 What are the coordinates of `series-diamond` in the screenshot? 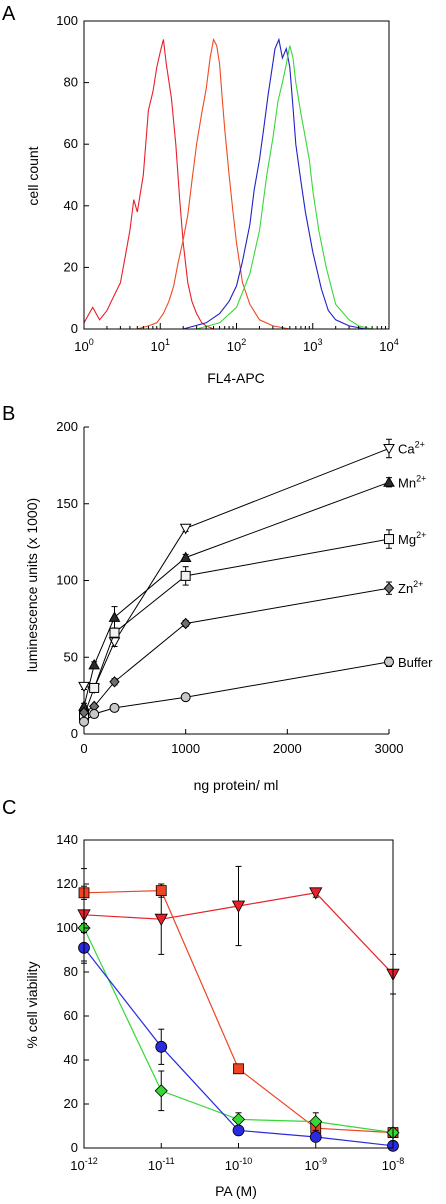 It's located at (238, 1030).